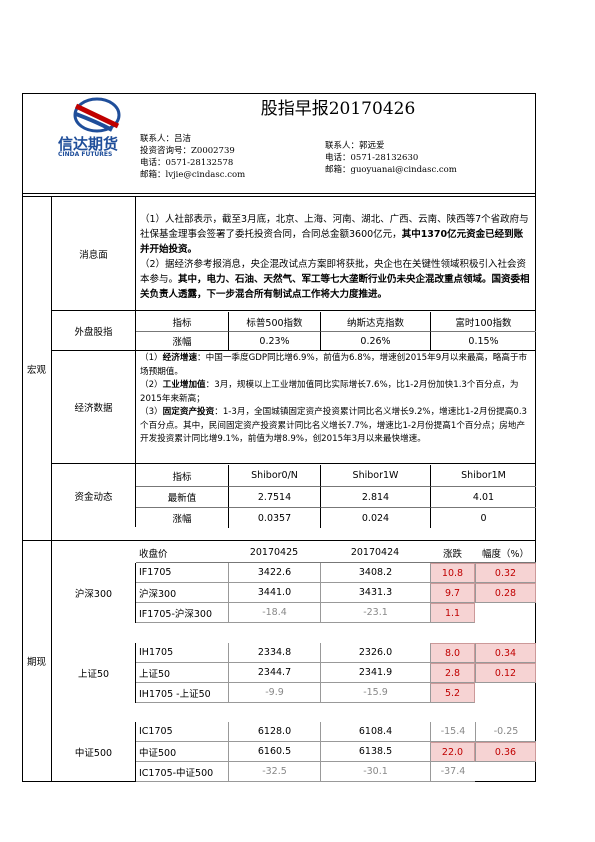 This screenshot has width=595, height=842. I want to click on row-label: 消息面, so click(94, 253).